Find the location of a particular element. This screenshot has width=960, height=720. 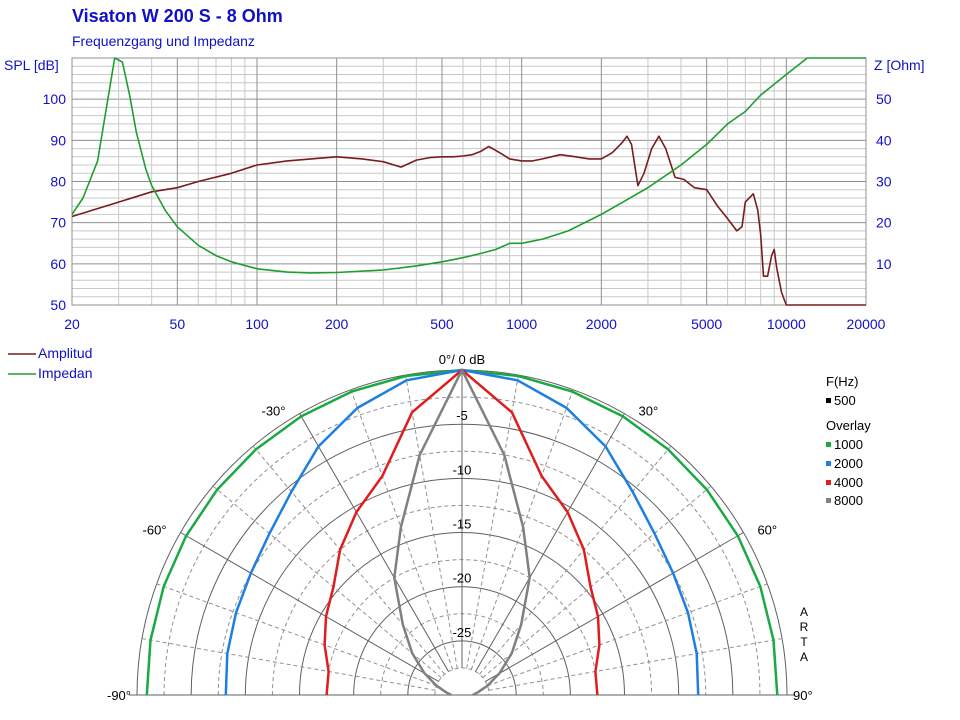

polar-angle-label: 30° is located at coordinates (649, 411).